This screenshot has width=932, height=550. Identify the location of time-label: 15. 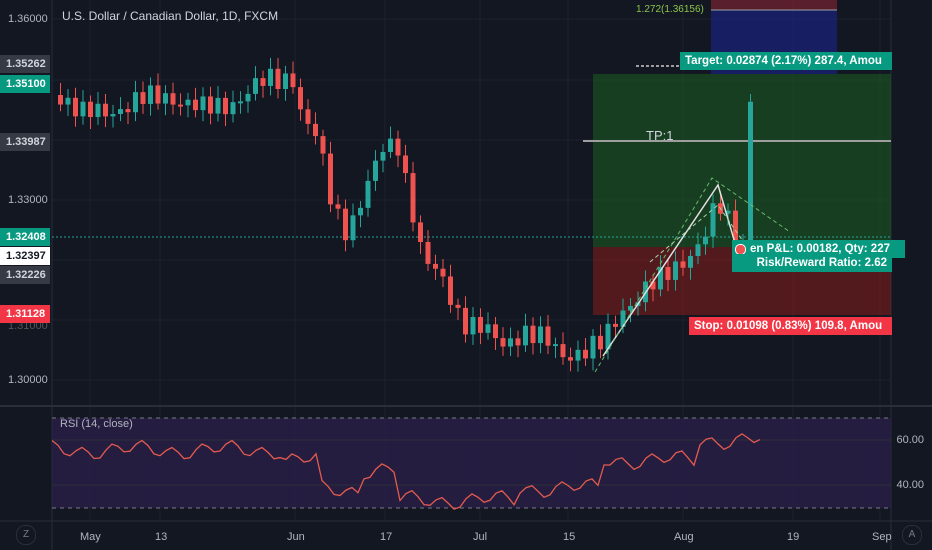
(569, 537).